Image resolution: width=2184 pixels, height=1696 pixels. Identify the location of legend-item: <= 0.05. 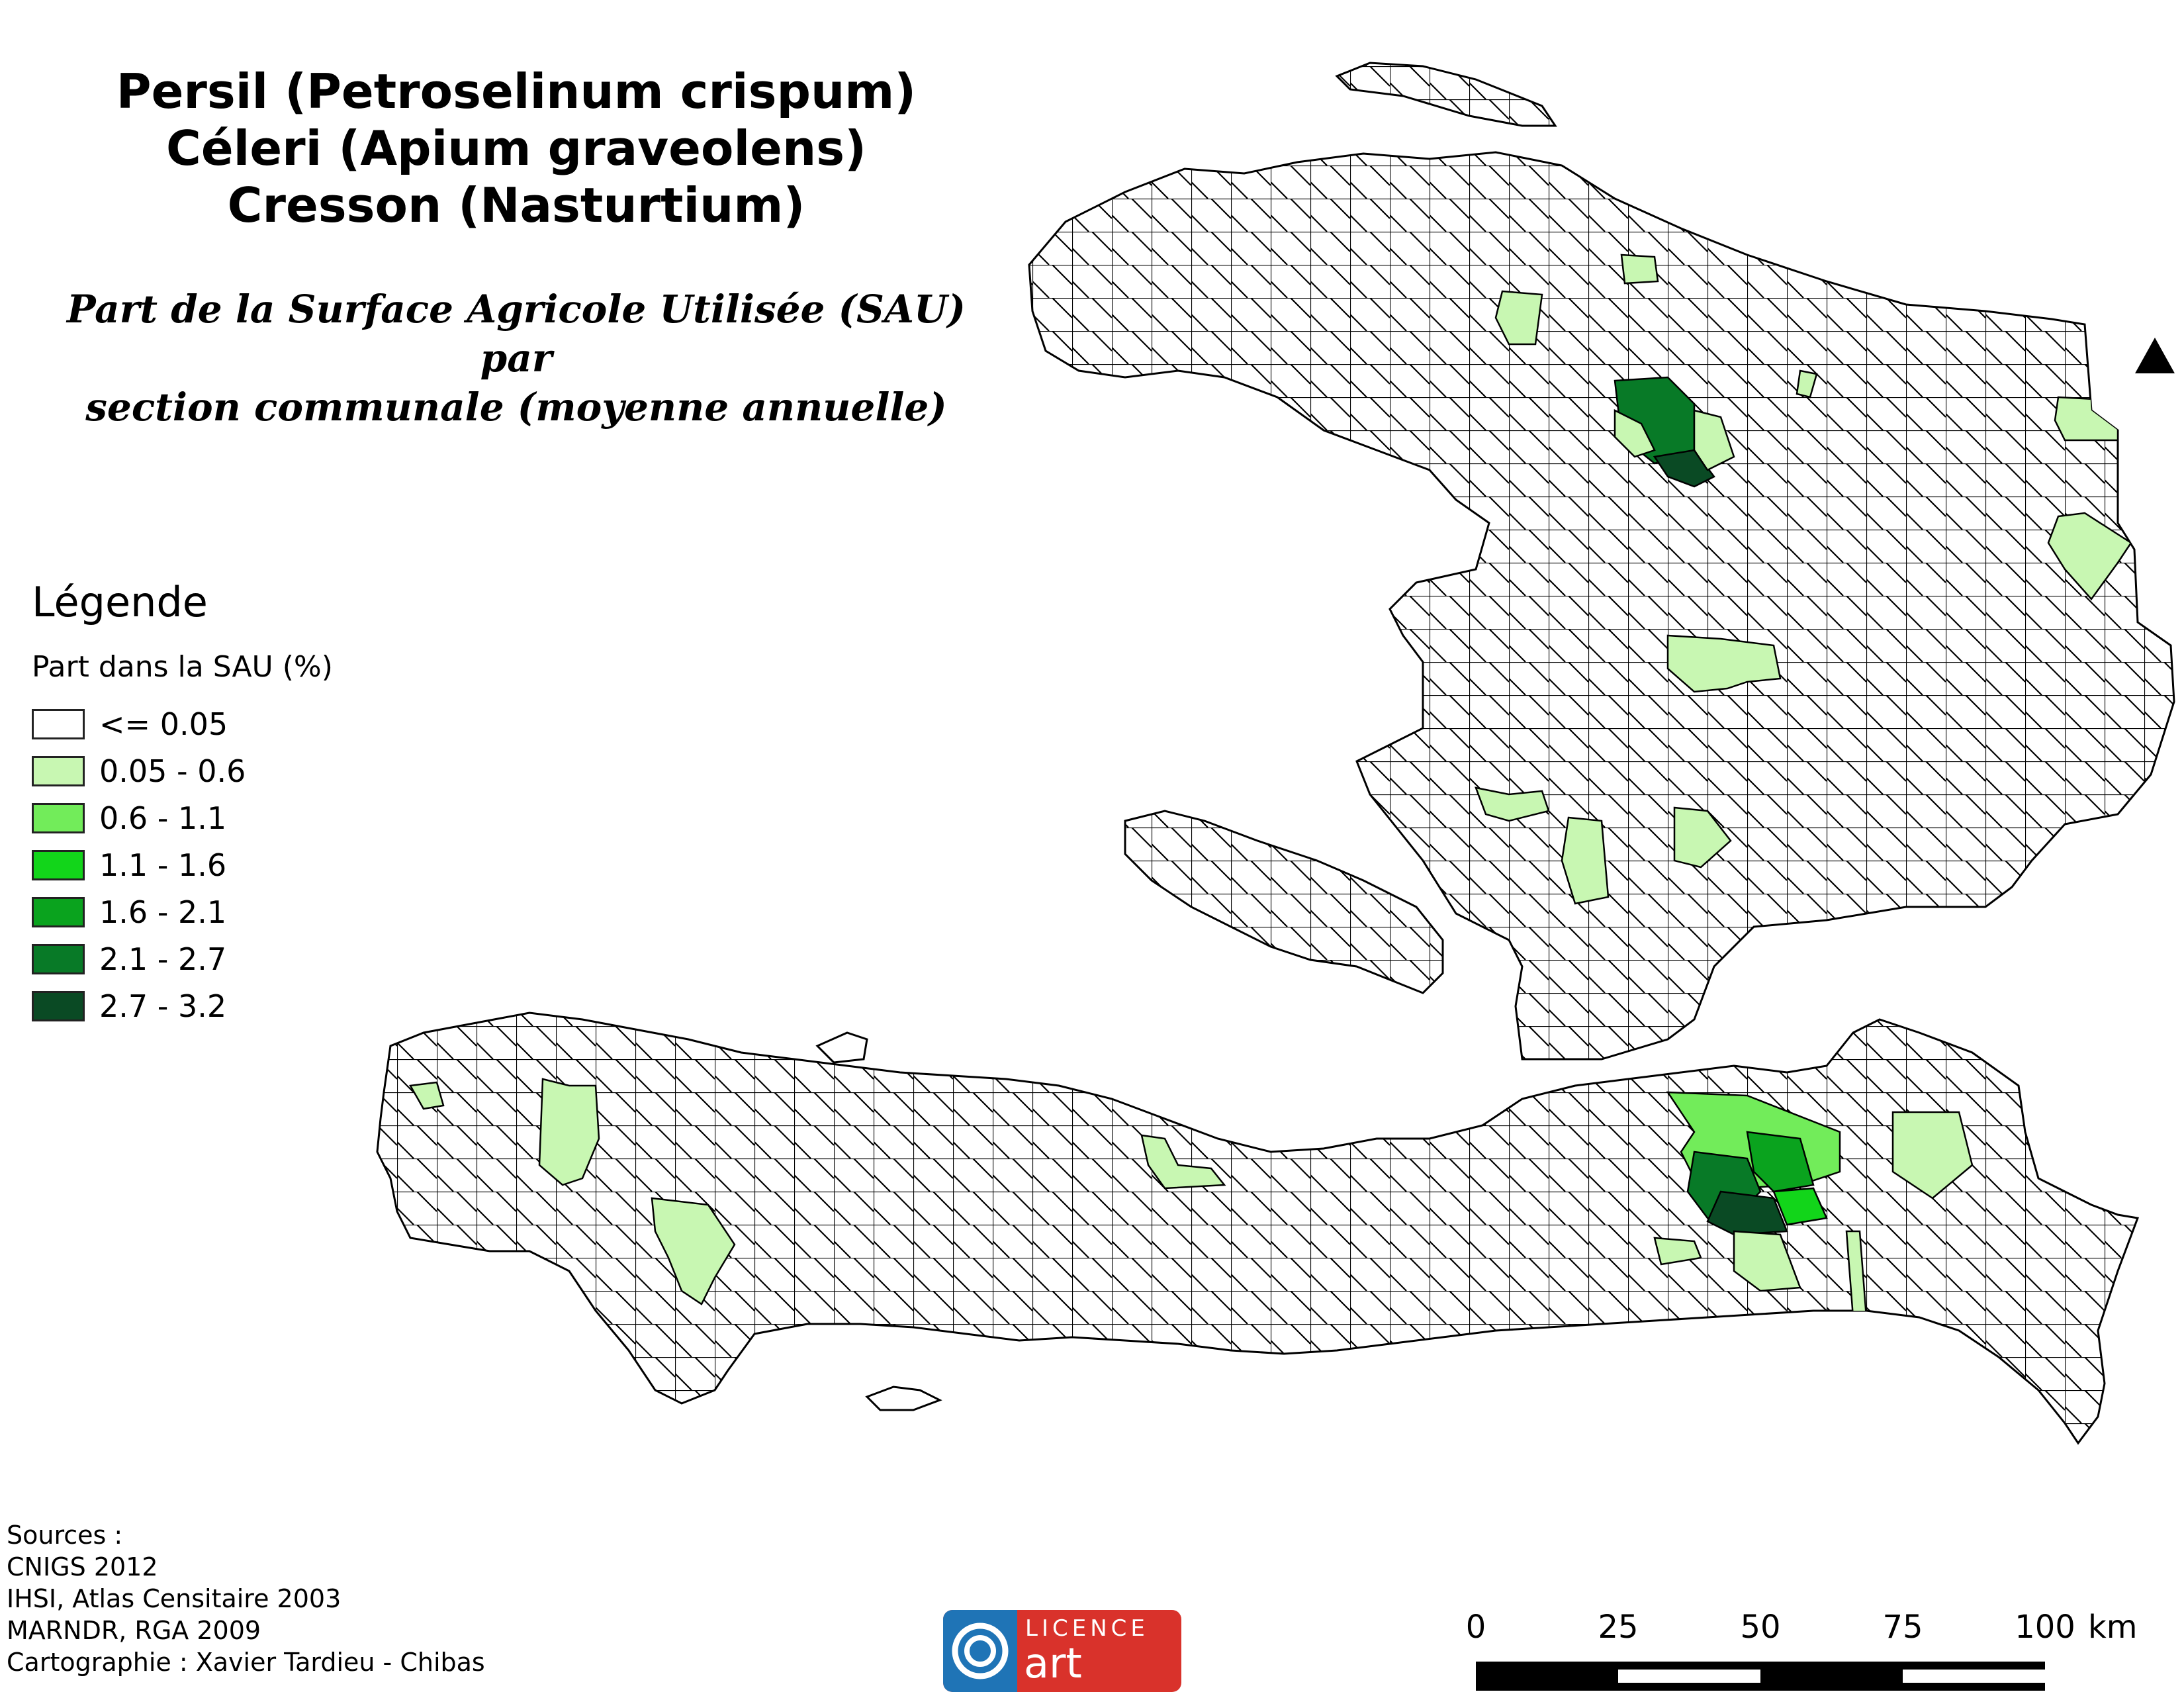
(182, 723).